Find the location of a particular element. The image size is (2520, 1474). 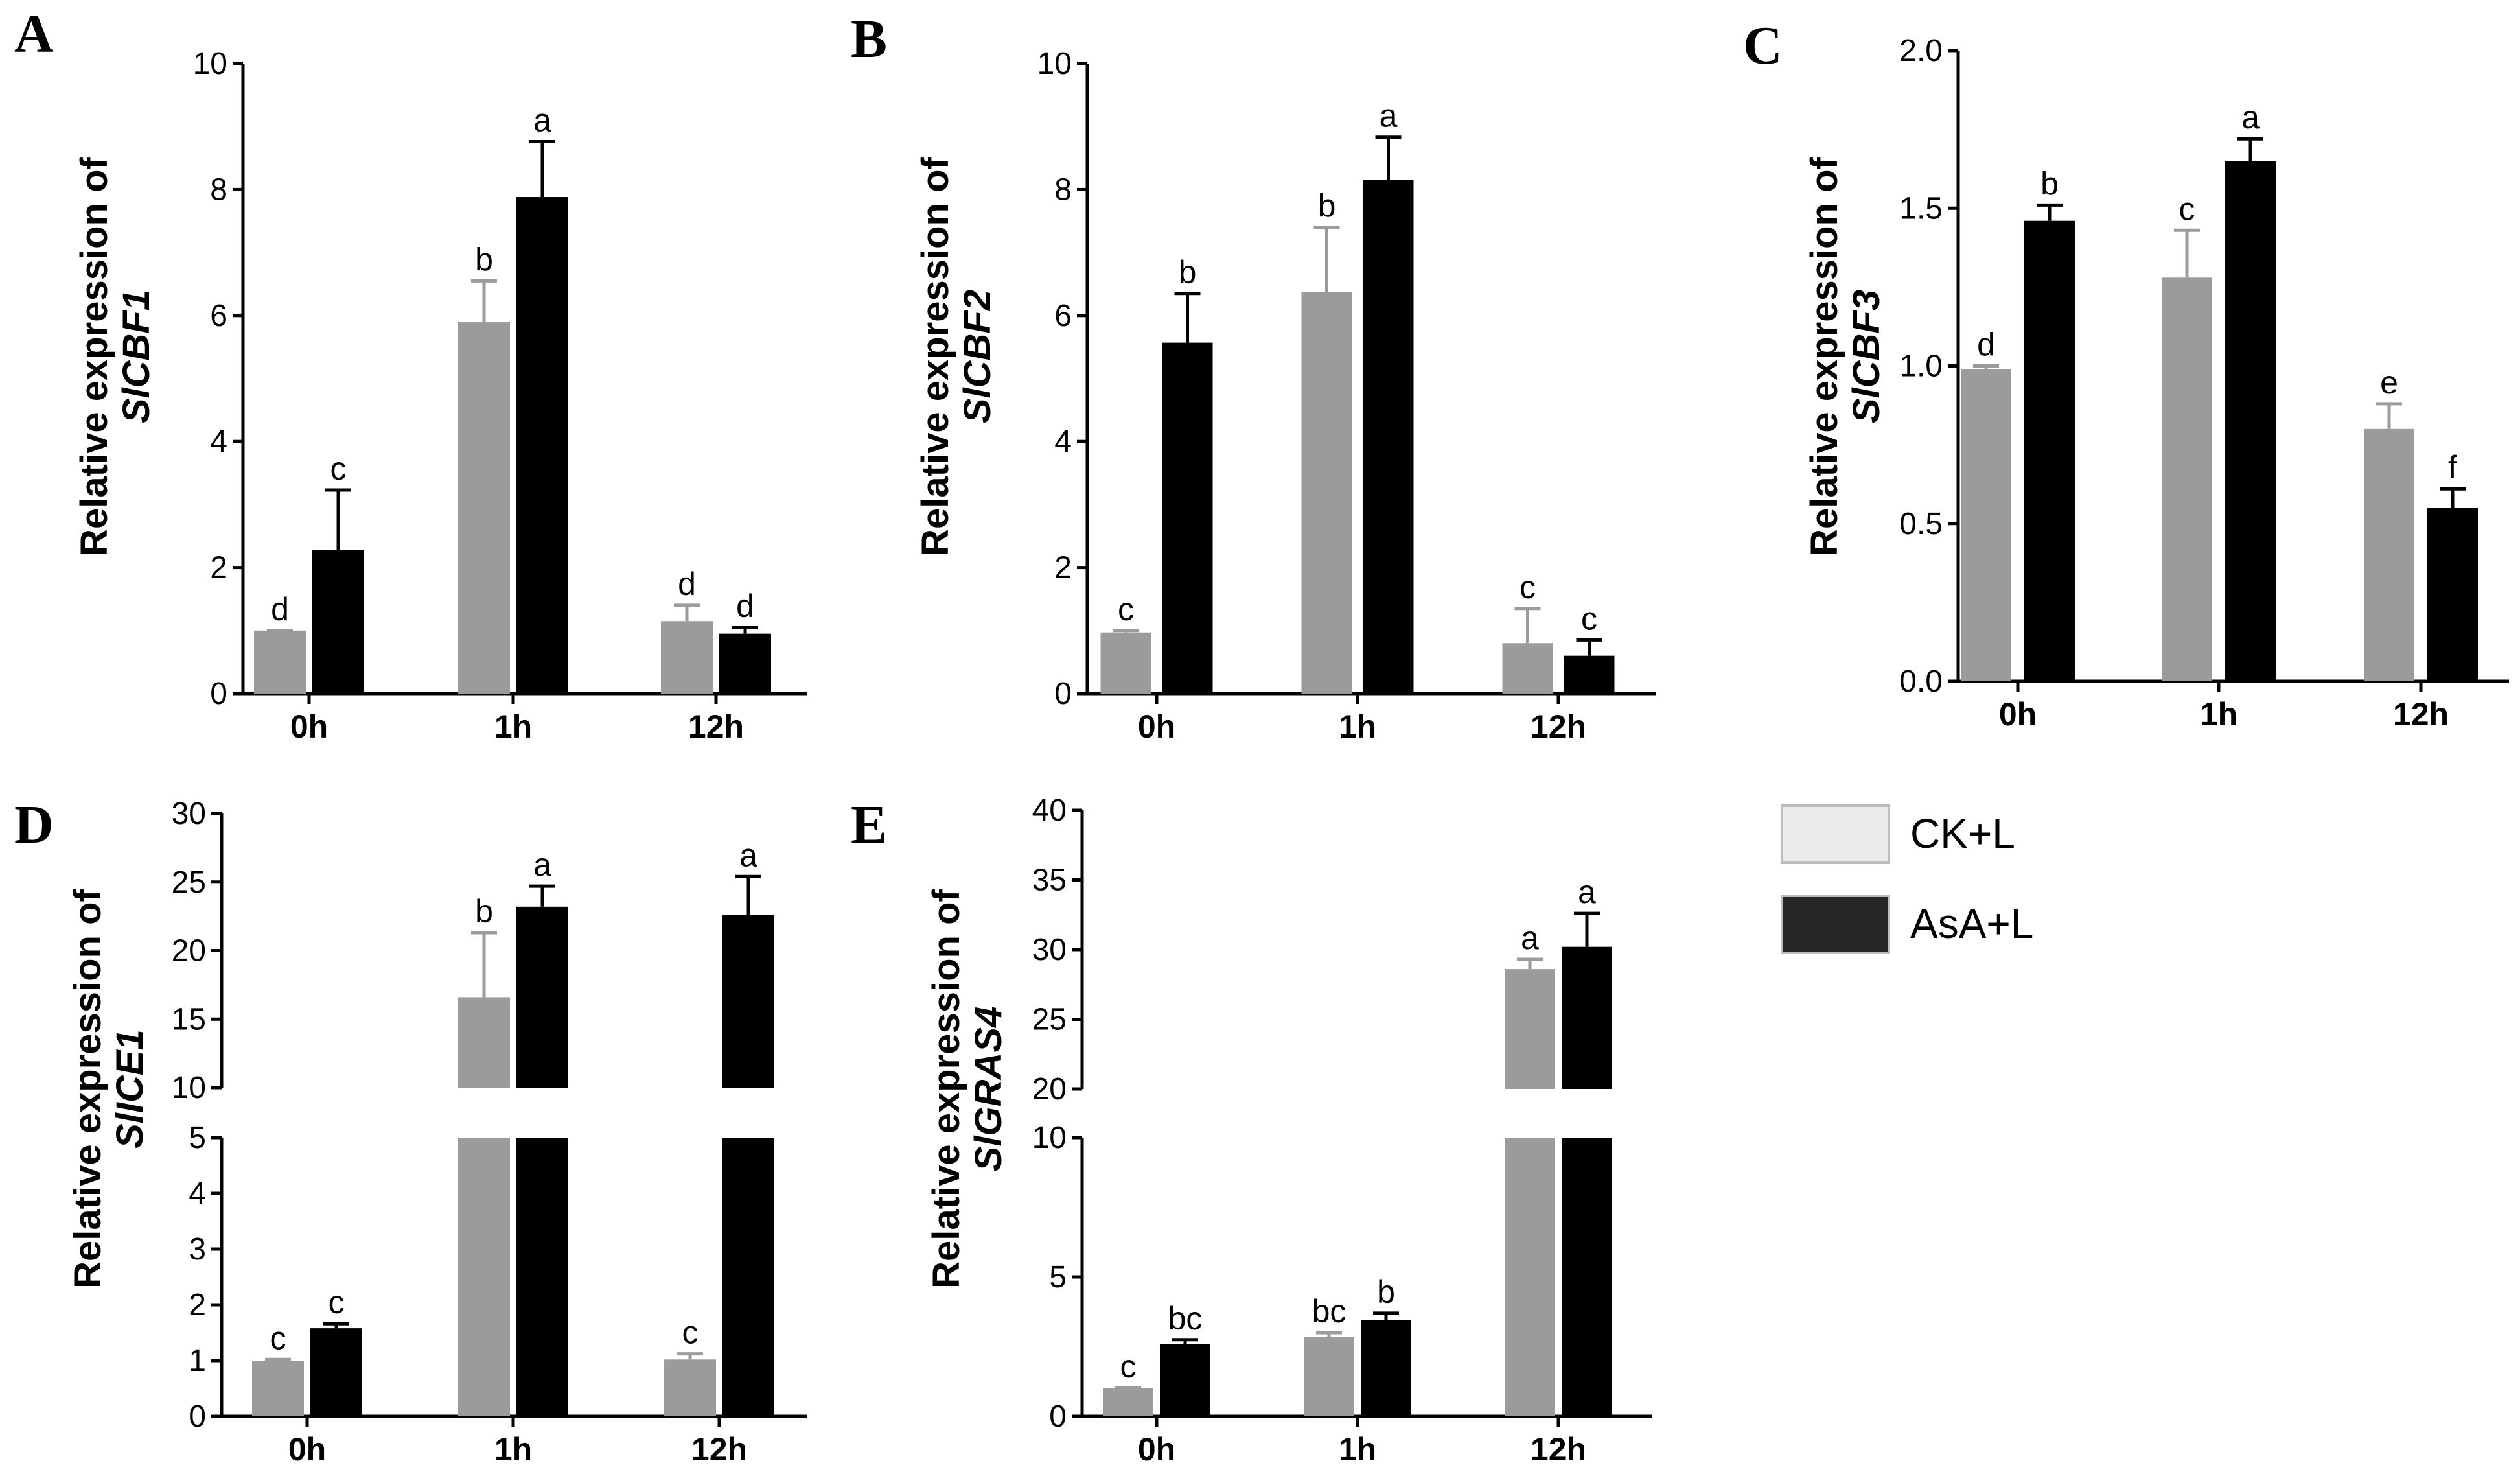

panel-b-bar-asa-1h is located at coordinates (1388, 437).